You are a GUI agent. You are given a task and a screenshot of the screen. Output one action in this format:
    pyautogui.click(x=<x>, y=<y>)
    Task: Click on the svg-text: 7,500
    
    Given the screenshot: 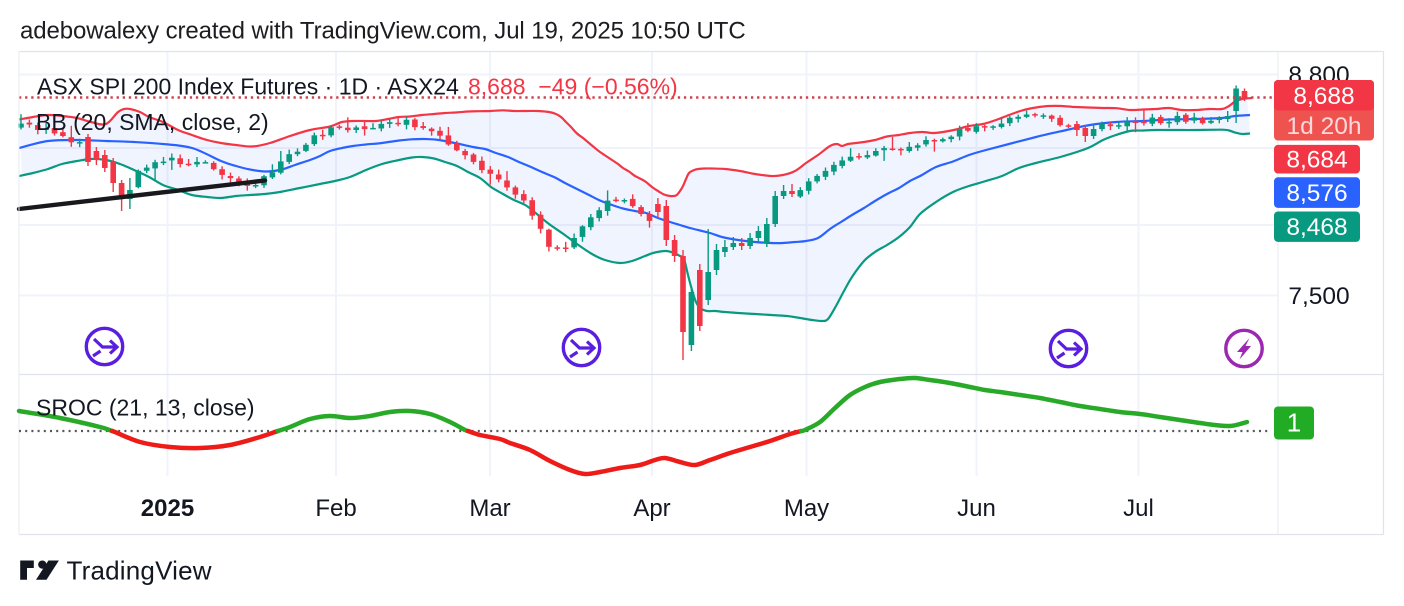 What is the action you would take?
    pyautogui.click(x=1318, y=296)
    